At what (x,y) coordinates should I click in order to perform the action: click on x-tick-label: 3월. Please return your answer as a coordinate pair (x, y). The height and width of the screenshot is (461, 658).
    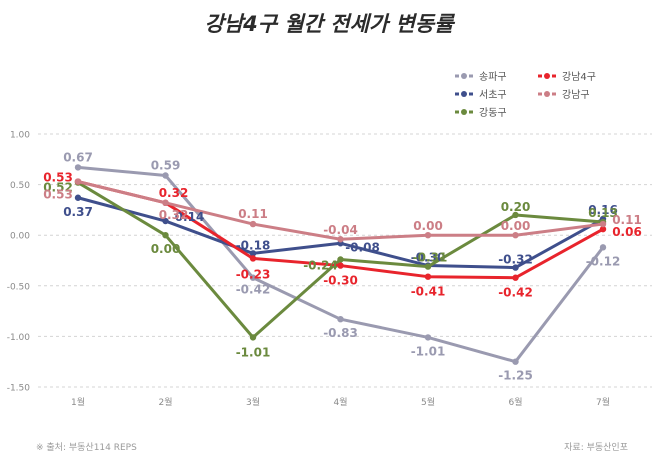
    Looking at the image, I should click on (253, 402).